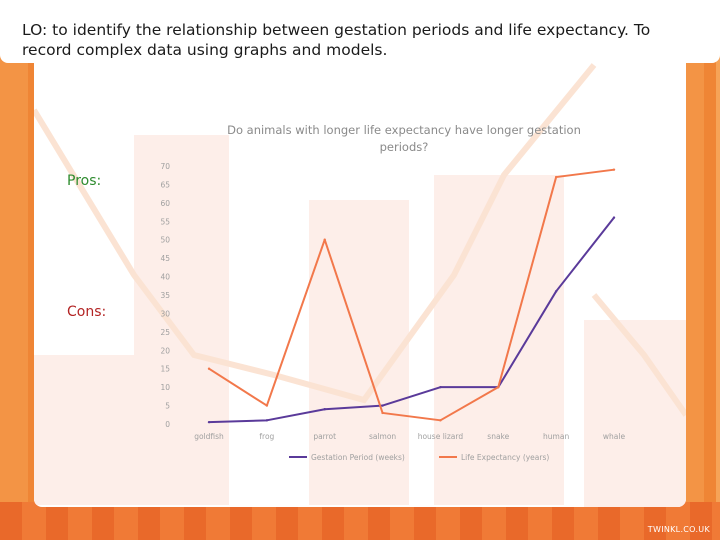  What do you see at coordinates (441, 436) in the screenshot?
I see `x-tick-label: house lizard` at bounding box center [441, 436].